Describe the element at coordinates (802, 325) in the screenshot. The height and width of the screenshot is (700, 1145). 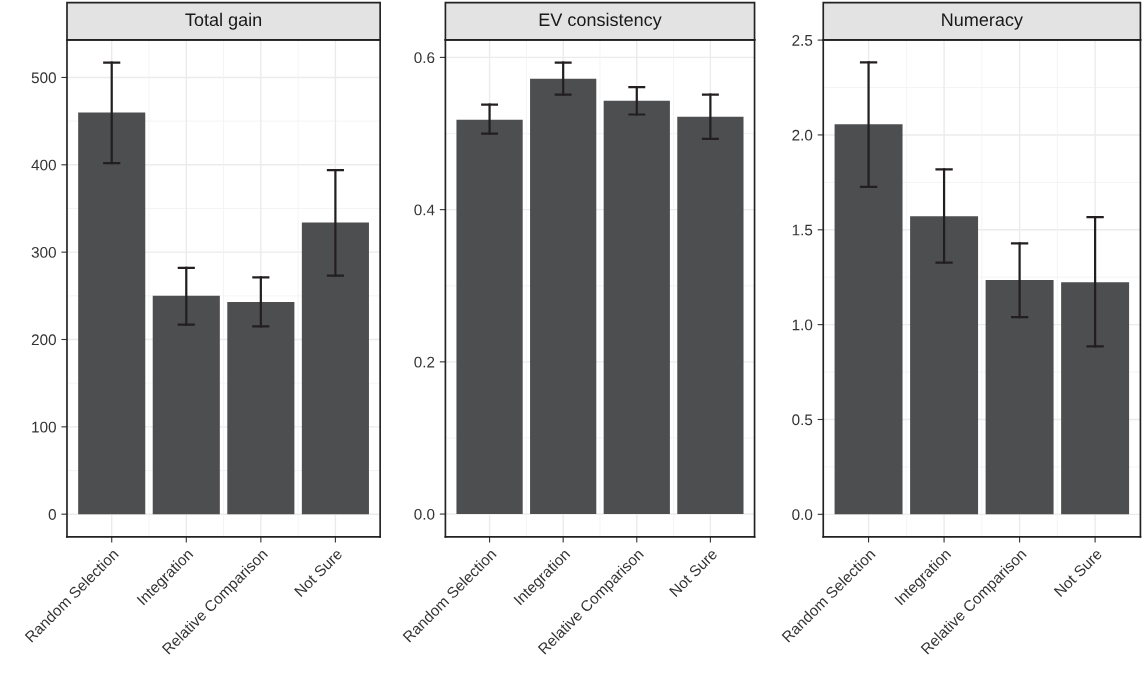
I see `y-tick-label: 1.0` at that location.